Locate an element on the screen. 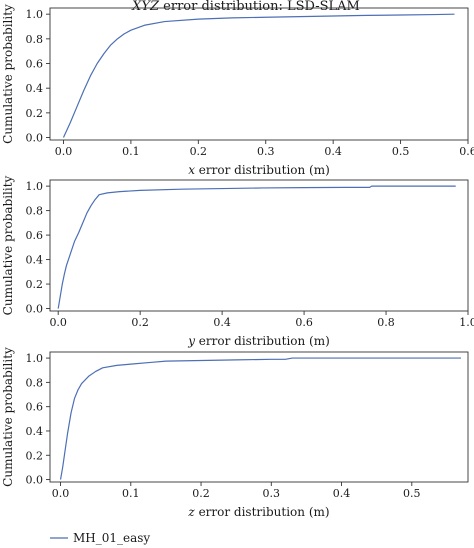 The height and width of the screenshot is (548, 474). figure-title: XYZ error distribution: LSD-SLAM is located at coordinates (245, 7).